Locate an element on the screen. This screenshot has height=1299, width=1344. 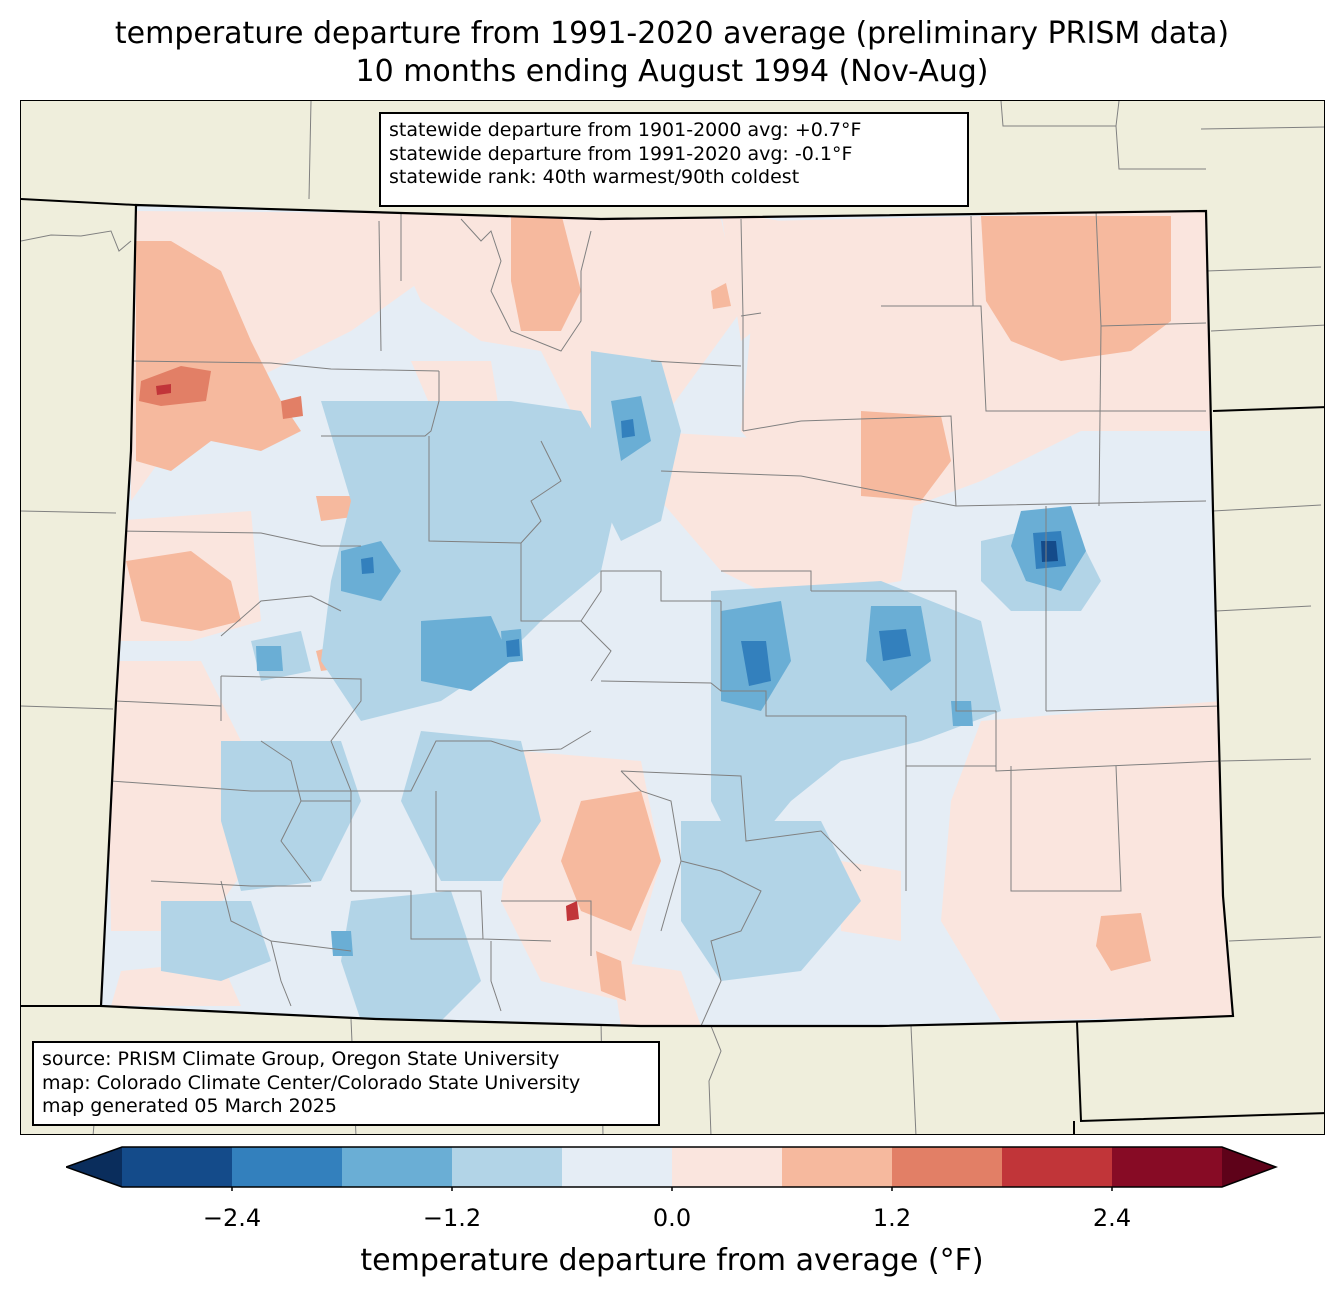
colorbar-tick-label: 1.2 is located at coordinates (892, 1218).